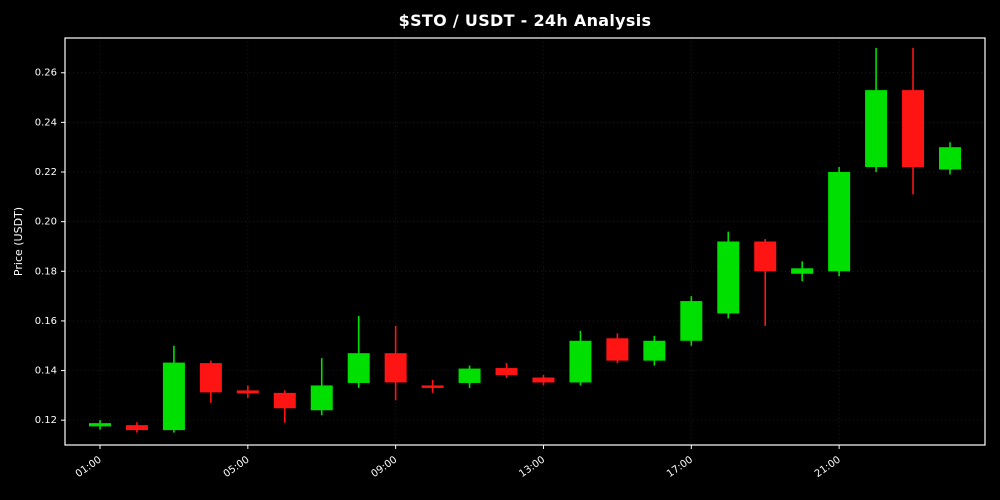  Describe the element at coordinates (46, 122) in the screenshot. I see `y-tick-label: 0.24` at that location.